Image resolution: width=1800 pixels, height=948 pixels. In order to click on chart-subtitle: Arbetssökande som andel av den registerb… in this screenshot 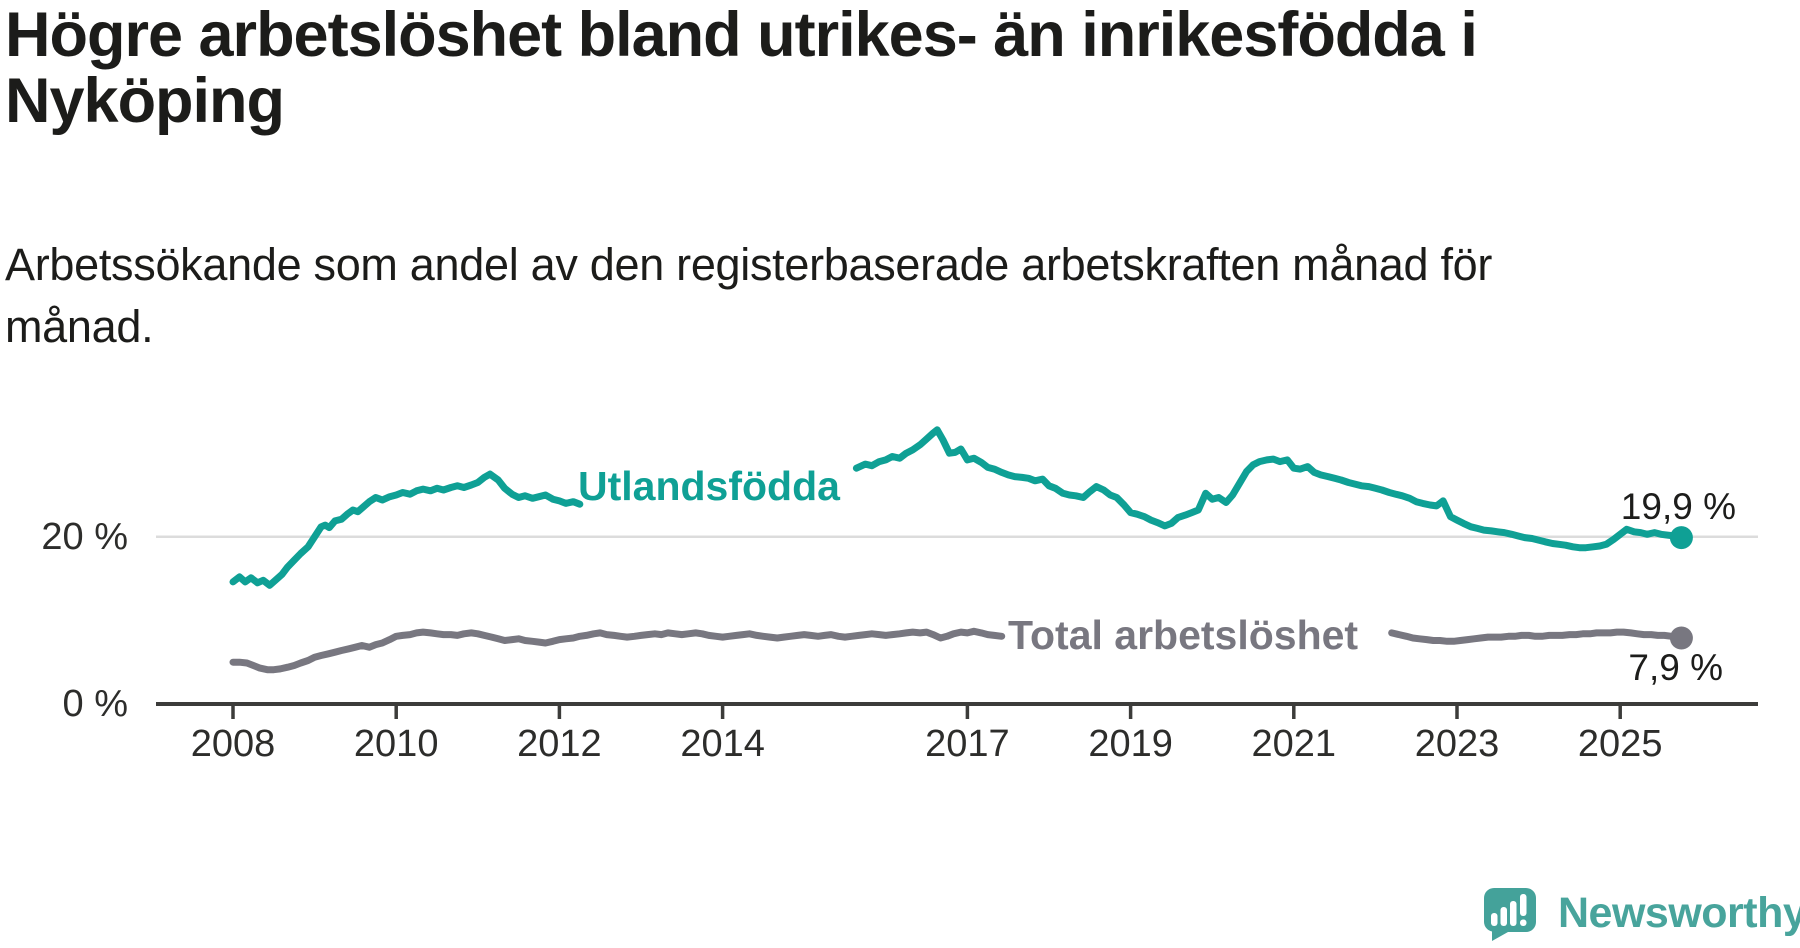, I will do `click(748, 296)`.